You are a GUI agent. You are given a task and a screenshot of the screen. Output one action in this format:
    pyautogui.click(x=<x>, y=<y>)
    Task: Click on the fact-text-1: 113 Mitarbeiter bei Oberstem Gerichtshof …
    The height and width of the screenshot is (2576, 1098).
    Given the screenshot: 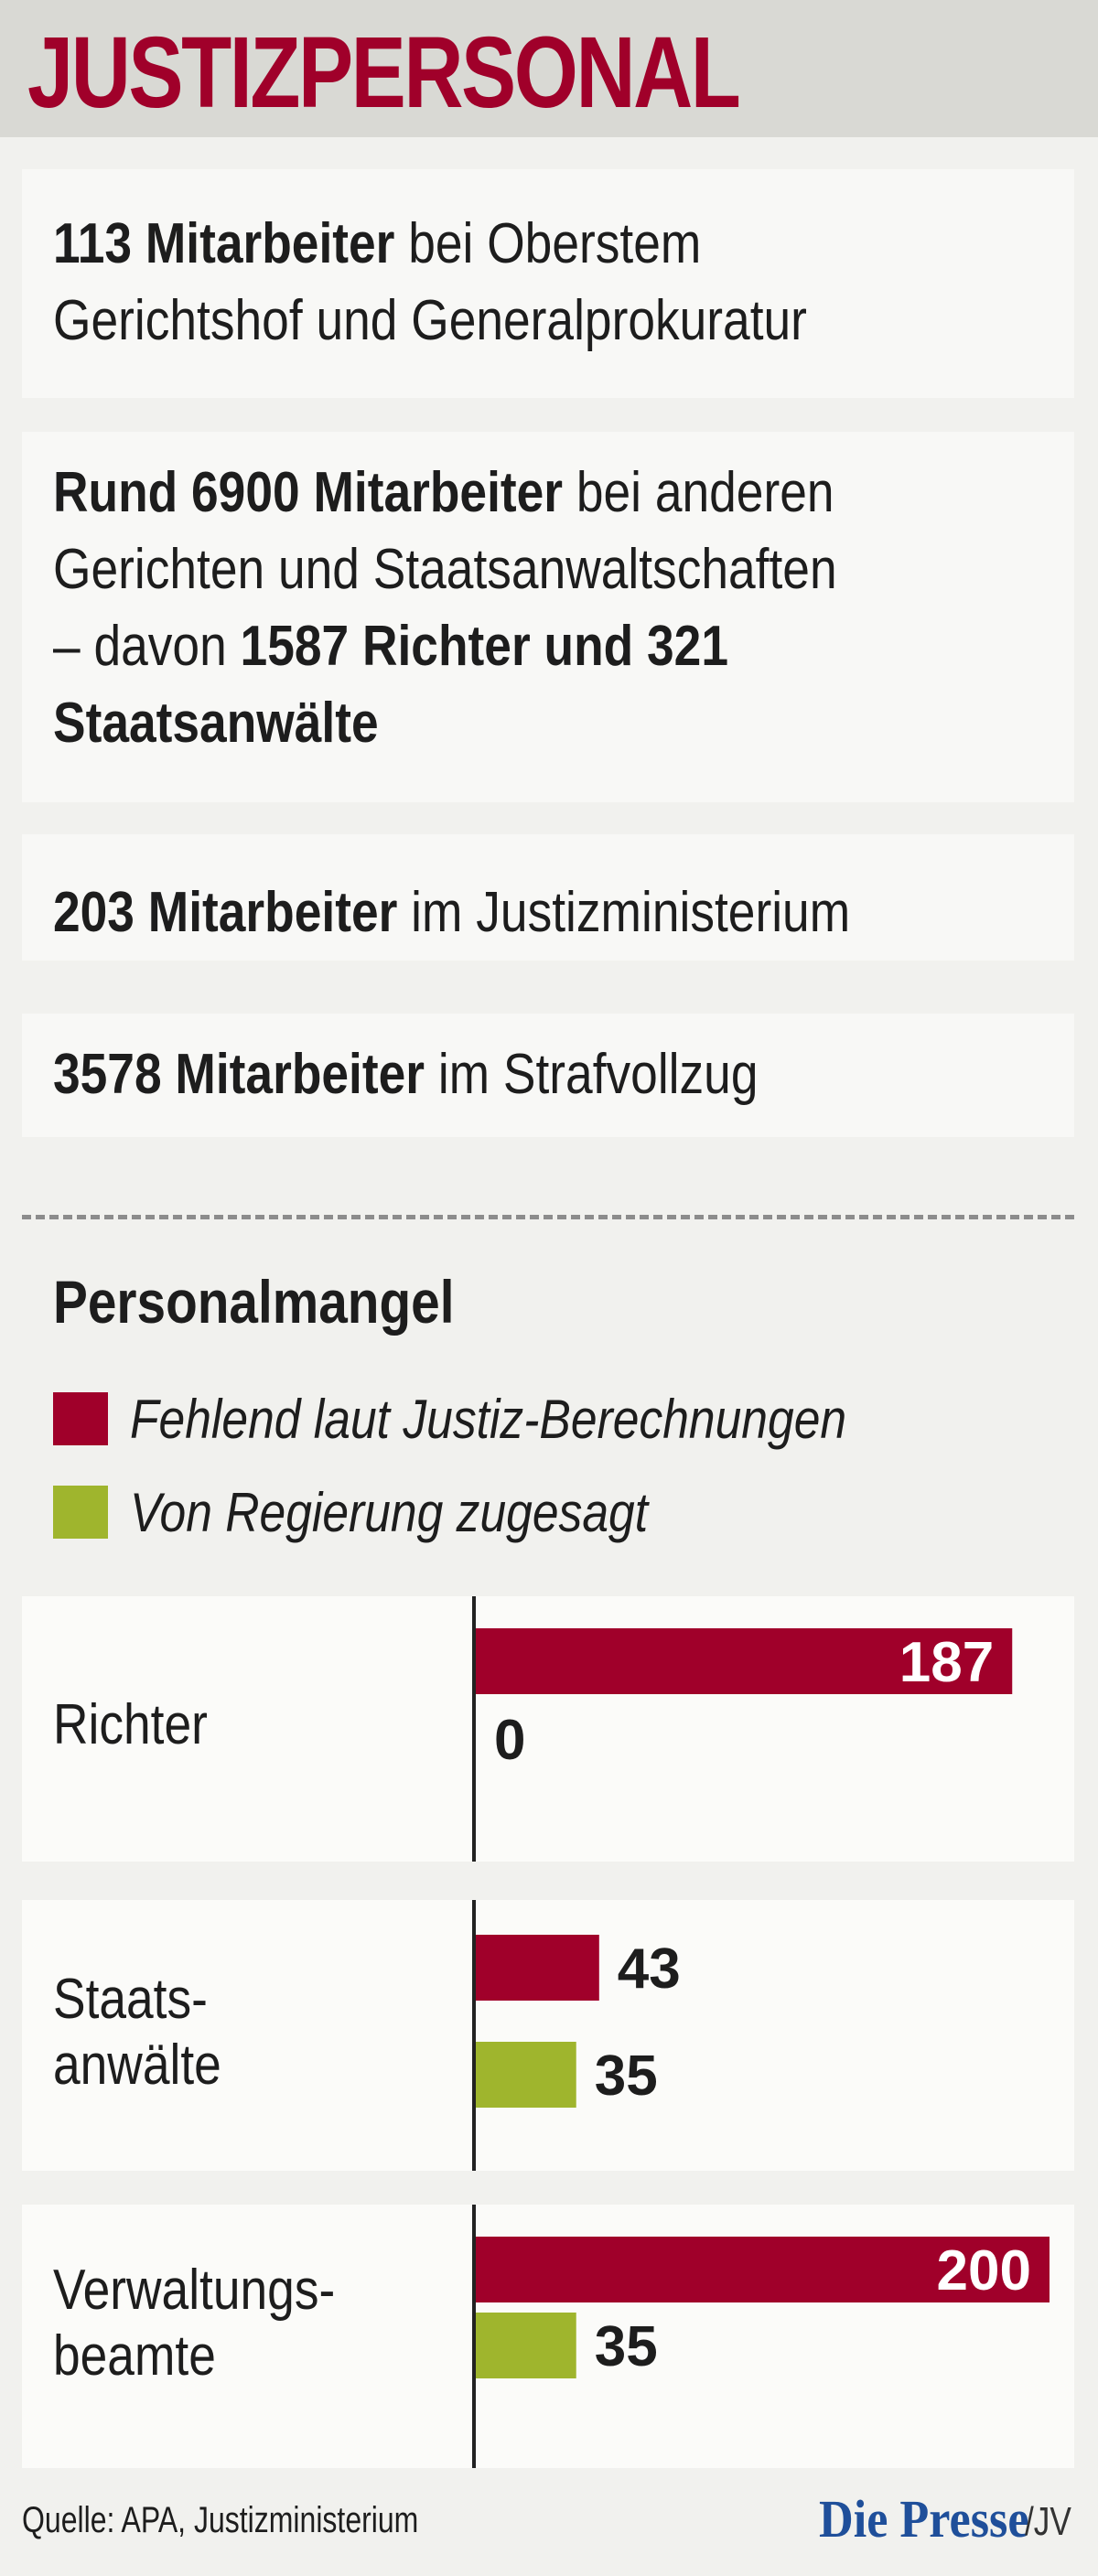 What is the action you would take?
    pyautogui.click(x=430, y=283)
    